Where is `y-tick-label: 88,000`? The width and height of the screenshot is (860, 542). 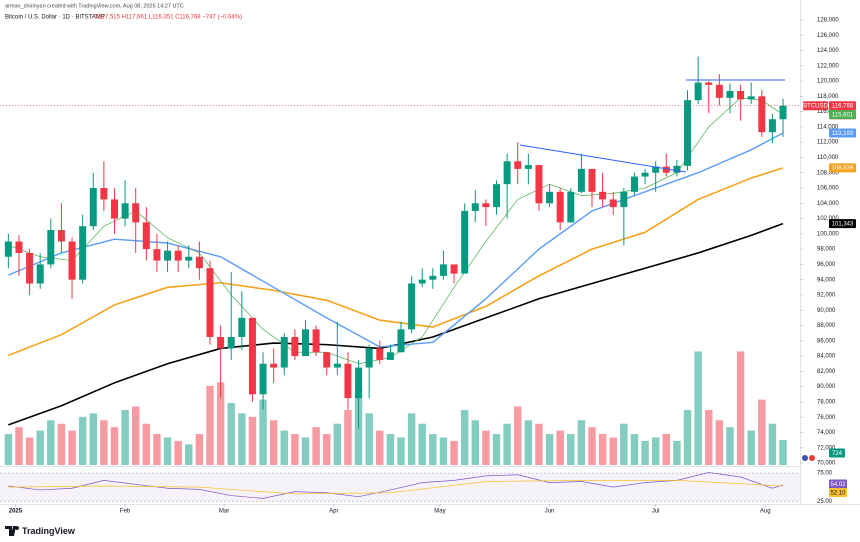
y-tick-label: 88,000 is located at coordinates (826, 326).